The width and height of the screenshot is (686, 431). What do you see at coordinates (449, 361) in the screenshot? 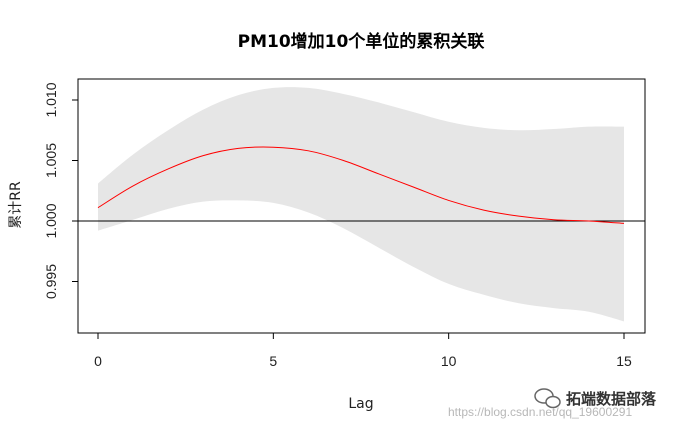
I see `x-tick-label: 10` at bounding box center [449, 361].